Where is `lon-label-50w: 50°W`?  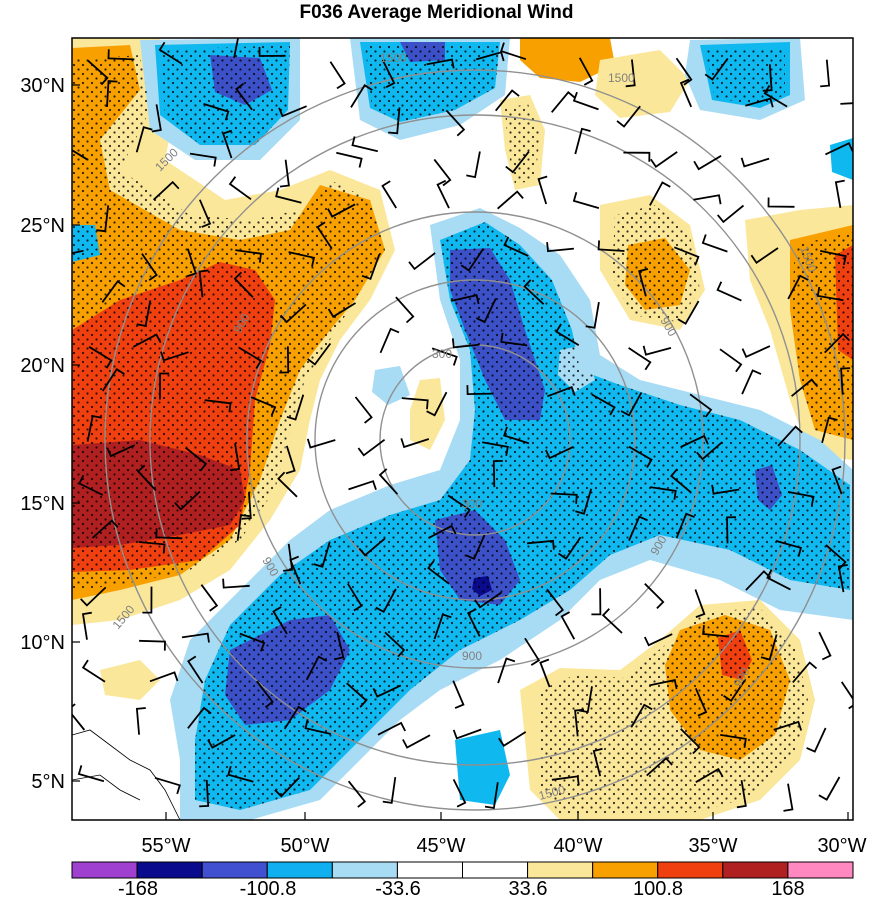 lon-label-50w: 50°W is located at coordinates (304, 846).